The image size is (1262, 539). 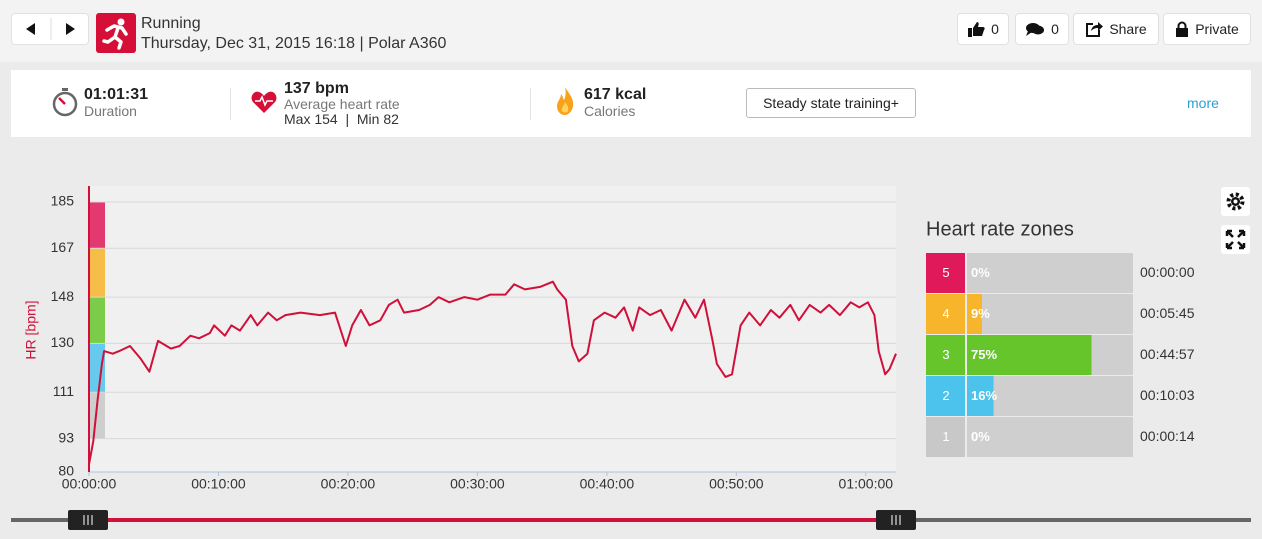 What do you see at coordinates (1000, 229) in the screenshot?
I see `zones-title: Heart rate zones` at bounding box center [1000, 229].